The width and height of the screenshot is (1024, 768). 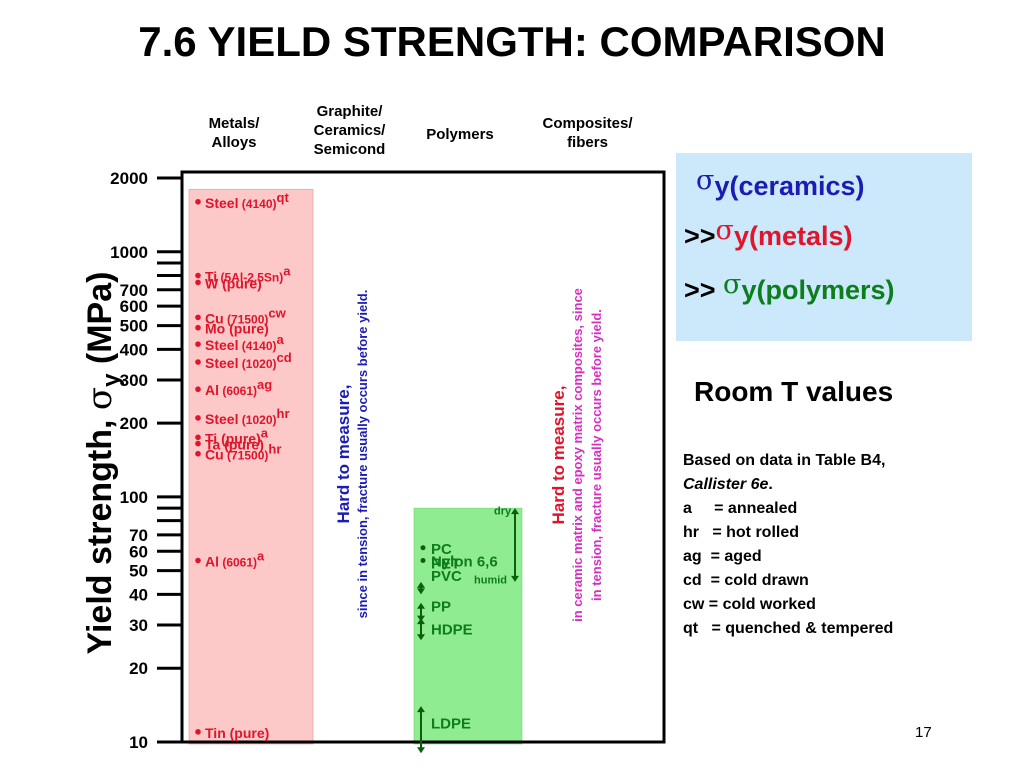 What do you see at coordinates (749, 604) in the screenshot?
I see `note-cold-worked: cw = cold worked` at bounding box center [749, 604].